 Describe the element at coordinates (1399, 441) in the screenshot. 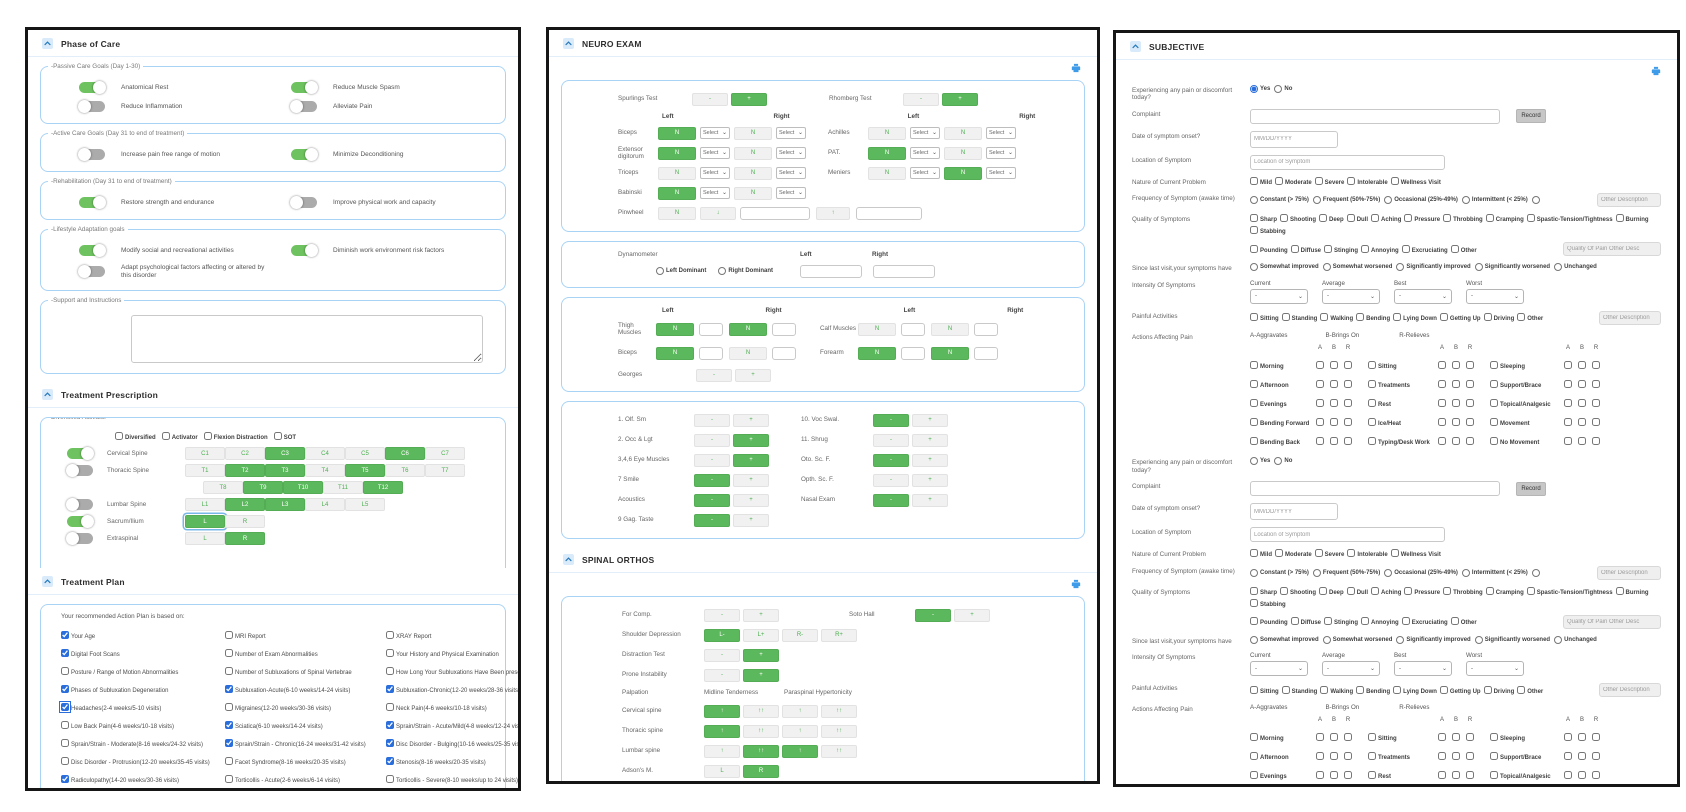

I see `checkbox-option: Typing/Desk Work` at that location.